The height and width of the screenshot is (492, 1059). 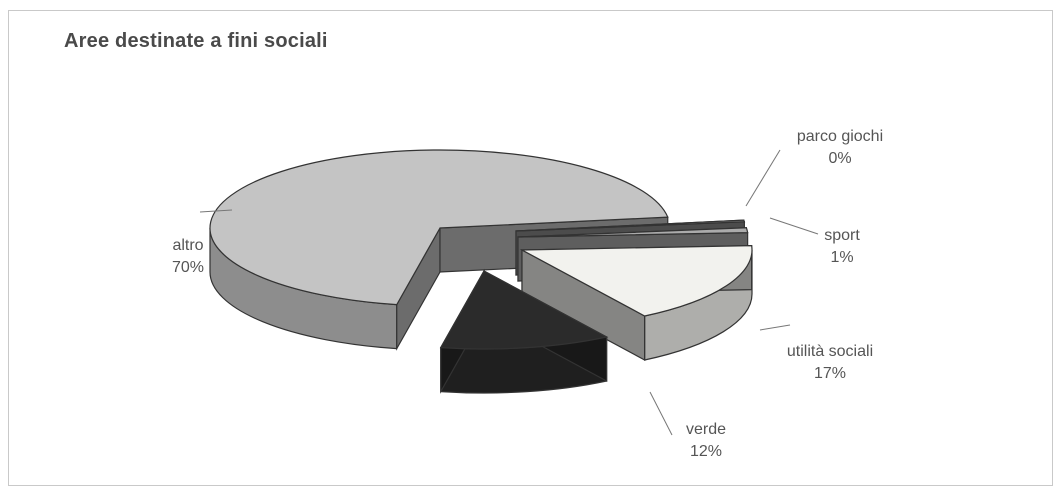 I want to click on chart-title: Aree destinate a fini sociali, so click(x=196, y=41).